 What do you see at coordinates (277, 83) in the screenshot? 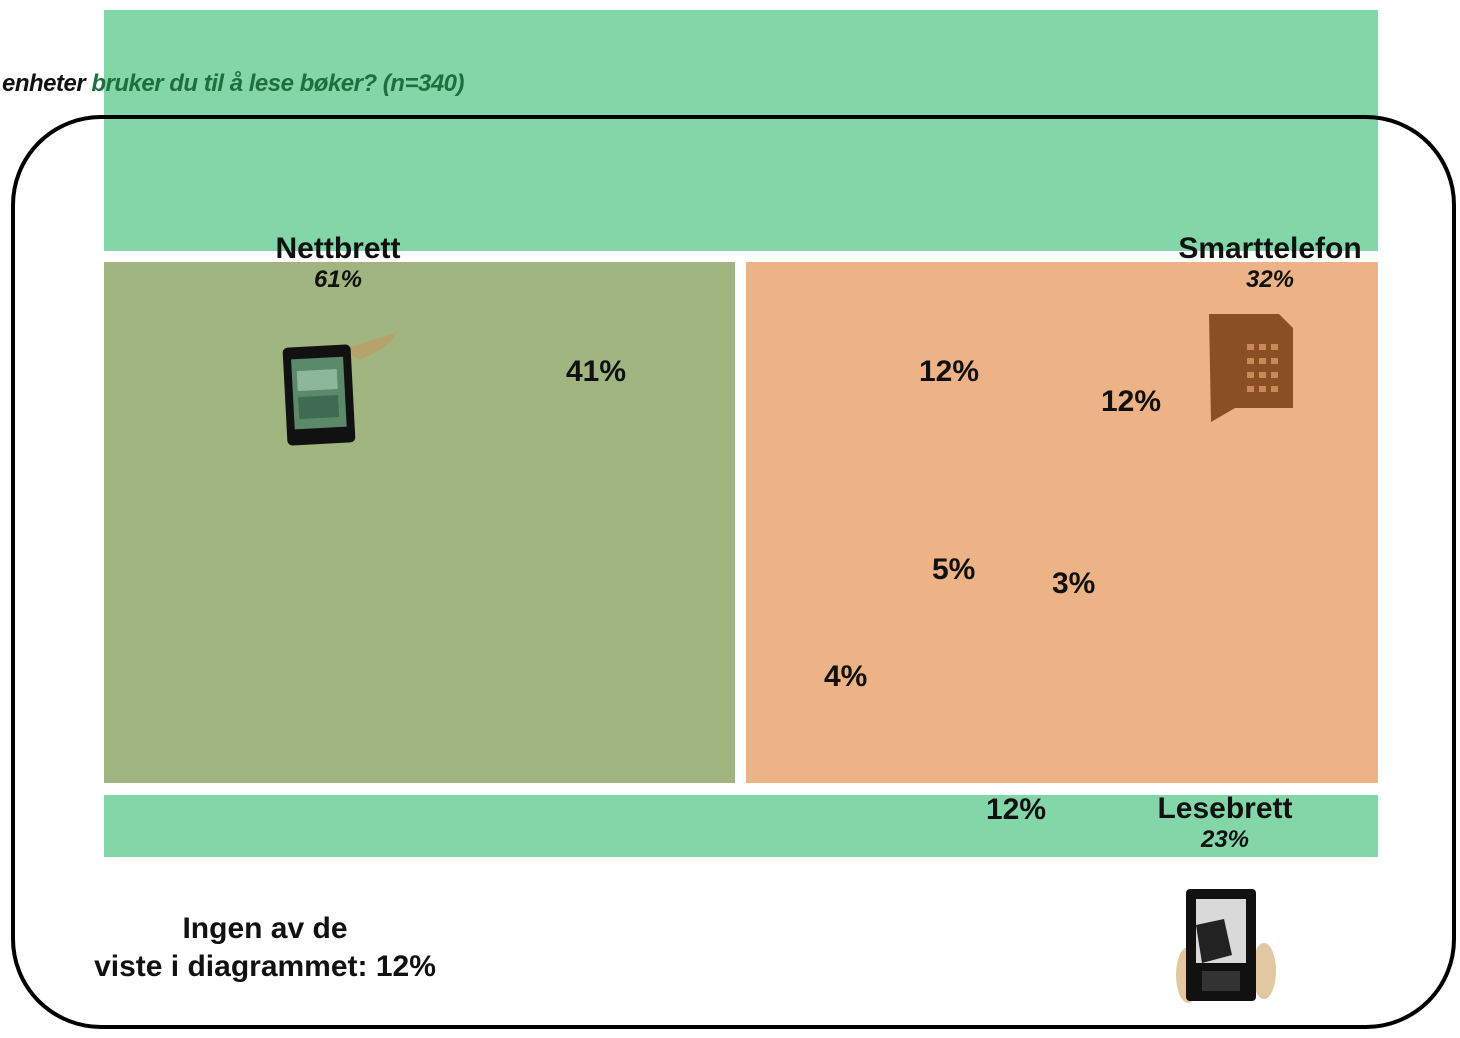
I see `question-part-2: bruker du til å lese bøker? (n=340)` at bounding box center [277, 83].